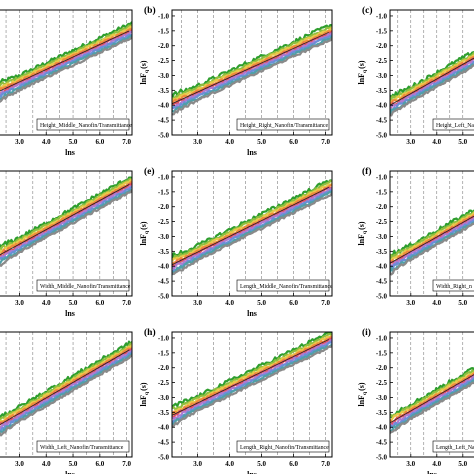 This screenshot has height=474, width=474. I want to click on grid-lines, so click(253, 233).